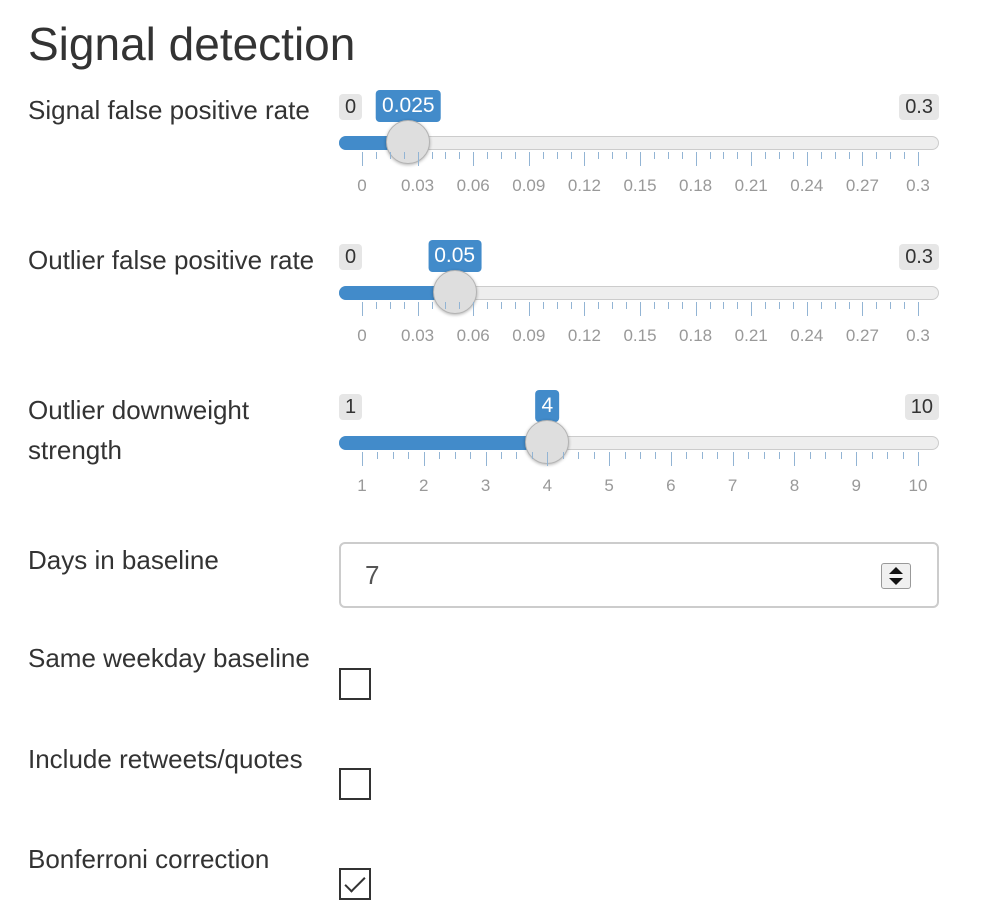  Describe the element at coordinates (918, 485) in the screenshot. I see `slider-tick-label: 10` at that location.